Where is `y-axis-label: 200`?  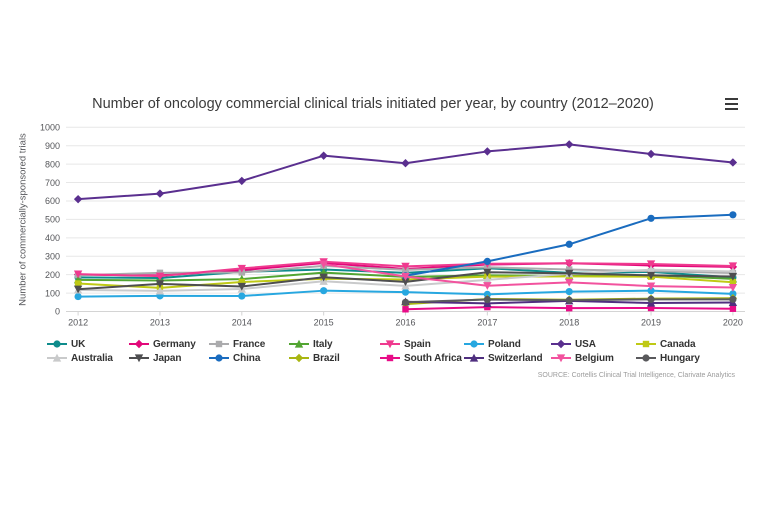 y-axis-label: 200 is located at coordinates (52, 275).